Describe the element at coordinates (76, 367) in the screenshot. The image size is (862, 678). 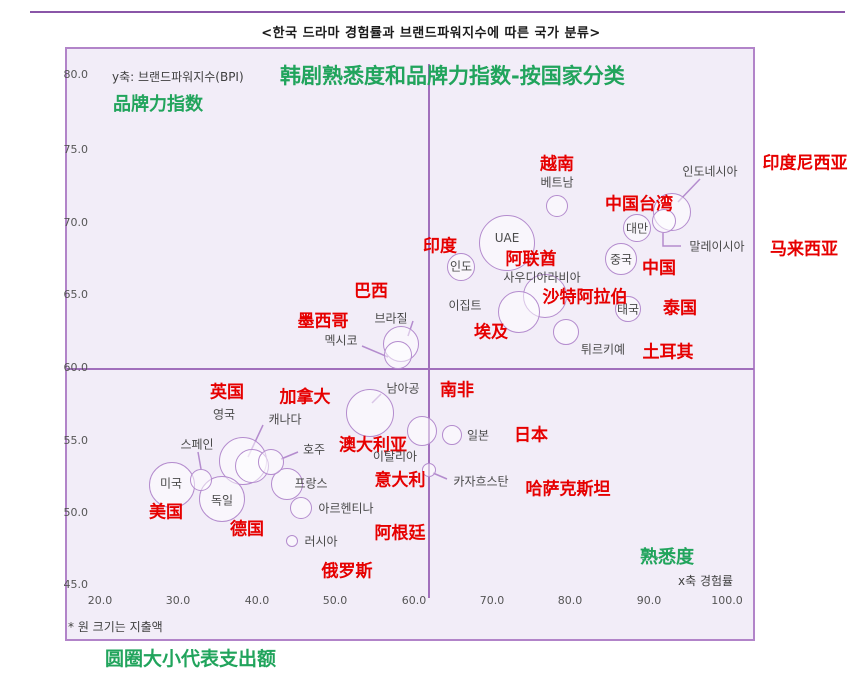
I see `y-tick-60.0: 60.0` at that location.